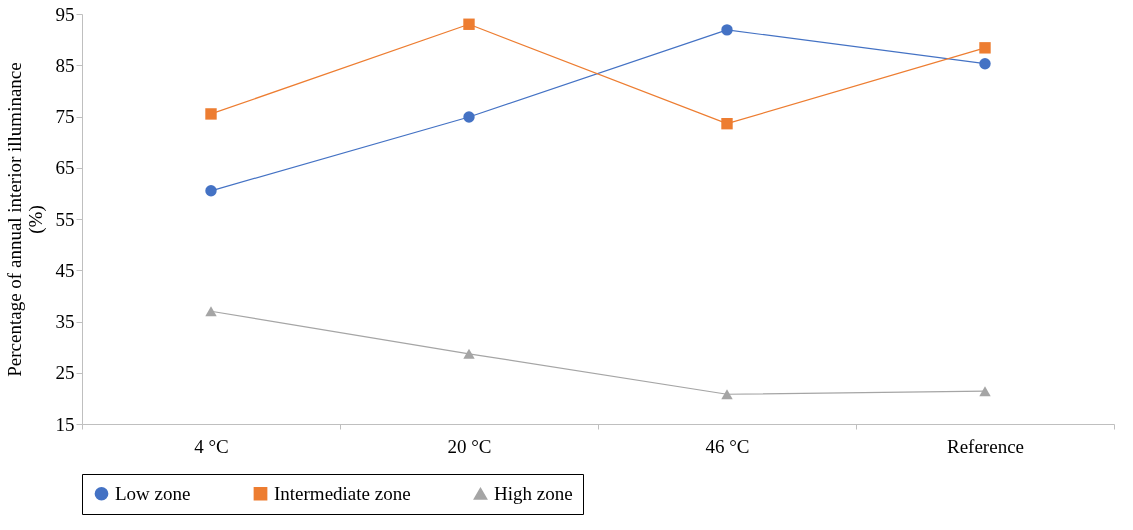 Image resolution: width=1133 pixels, height=530 pixels. I want to click on x-tick-label: 46 °C, so click(727, 446).